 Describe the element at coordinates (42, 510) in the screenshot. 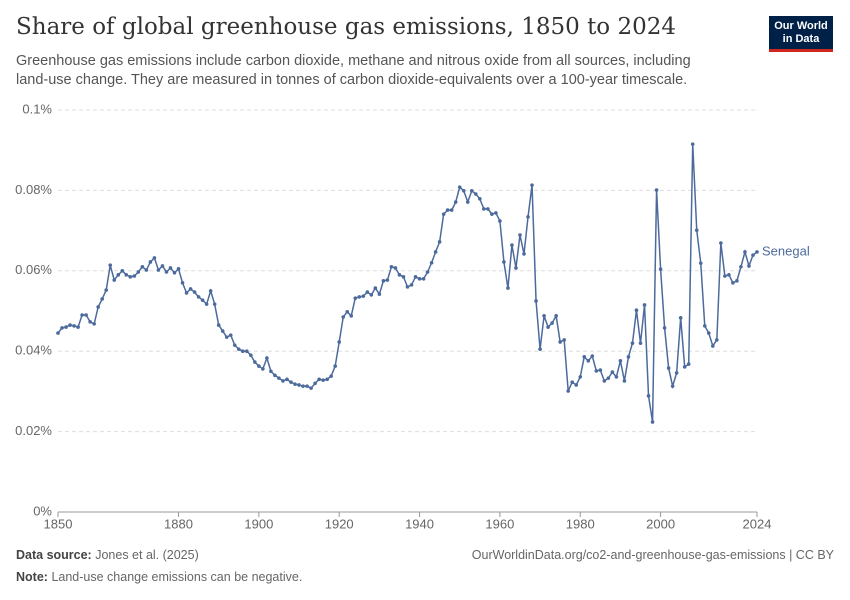

I see `y-tick-label: 0%` at that location.